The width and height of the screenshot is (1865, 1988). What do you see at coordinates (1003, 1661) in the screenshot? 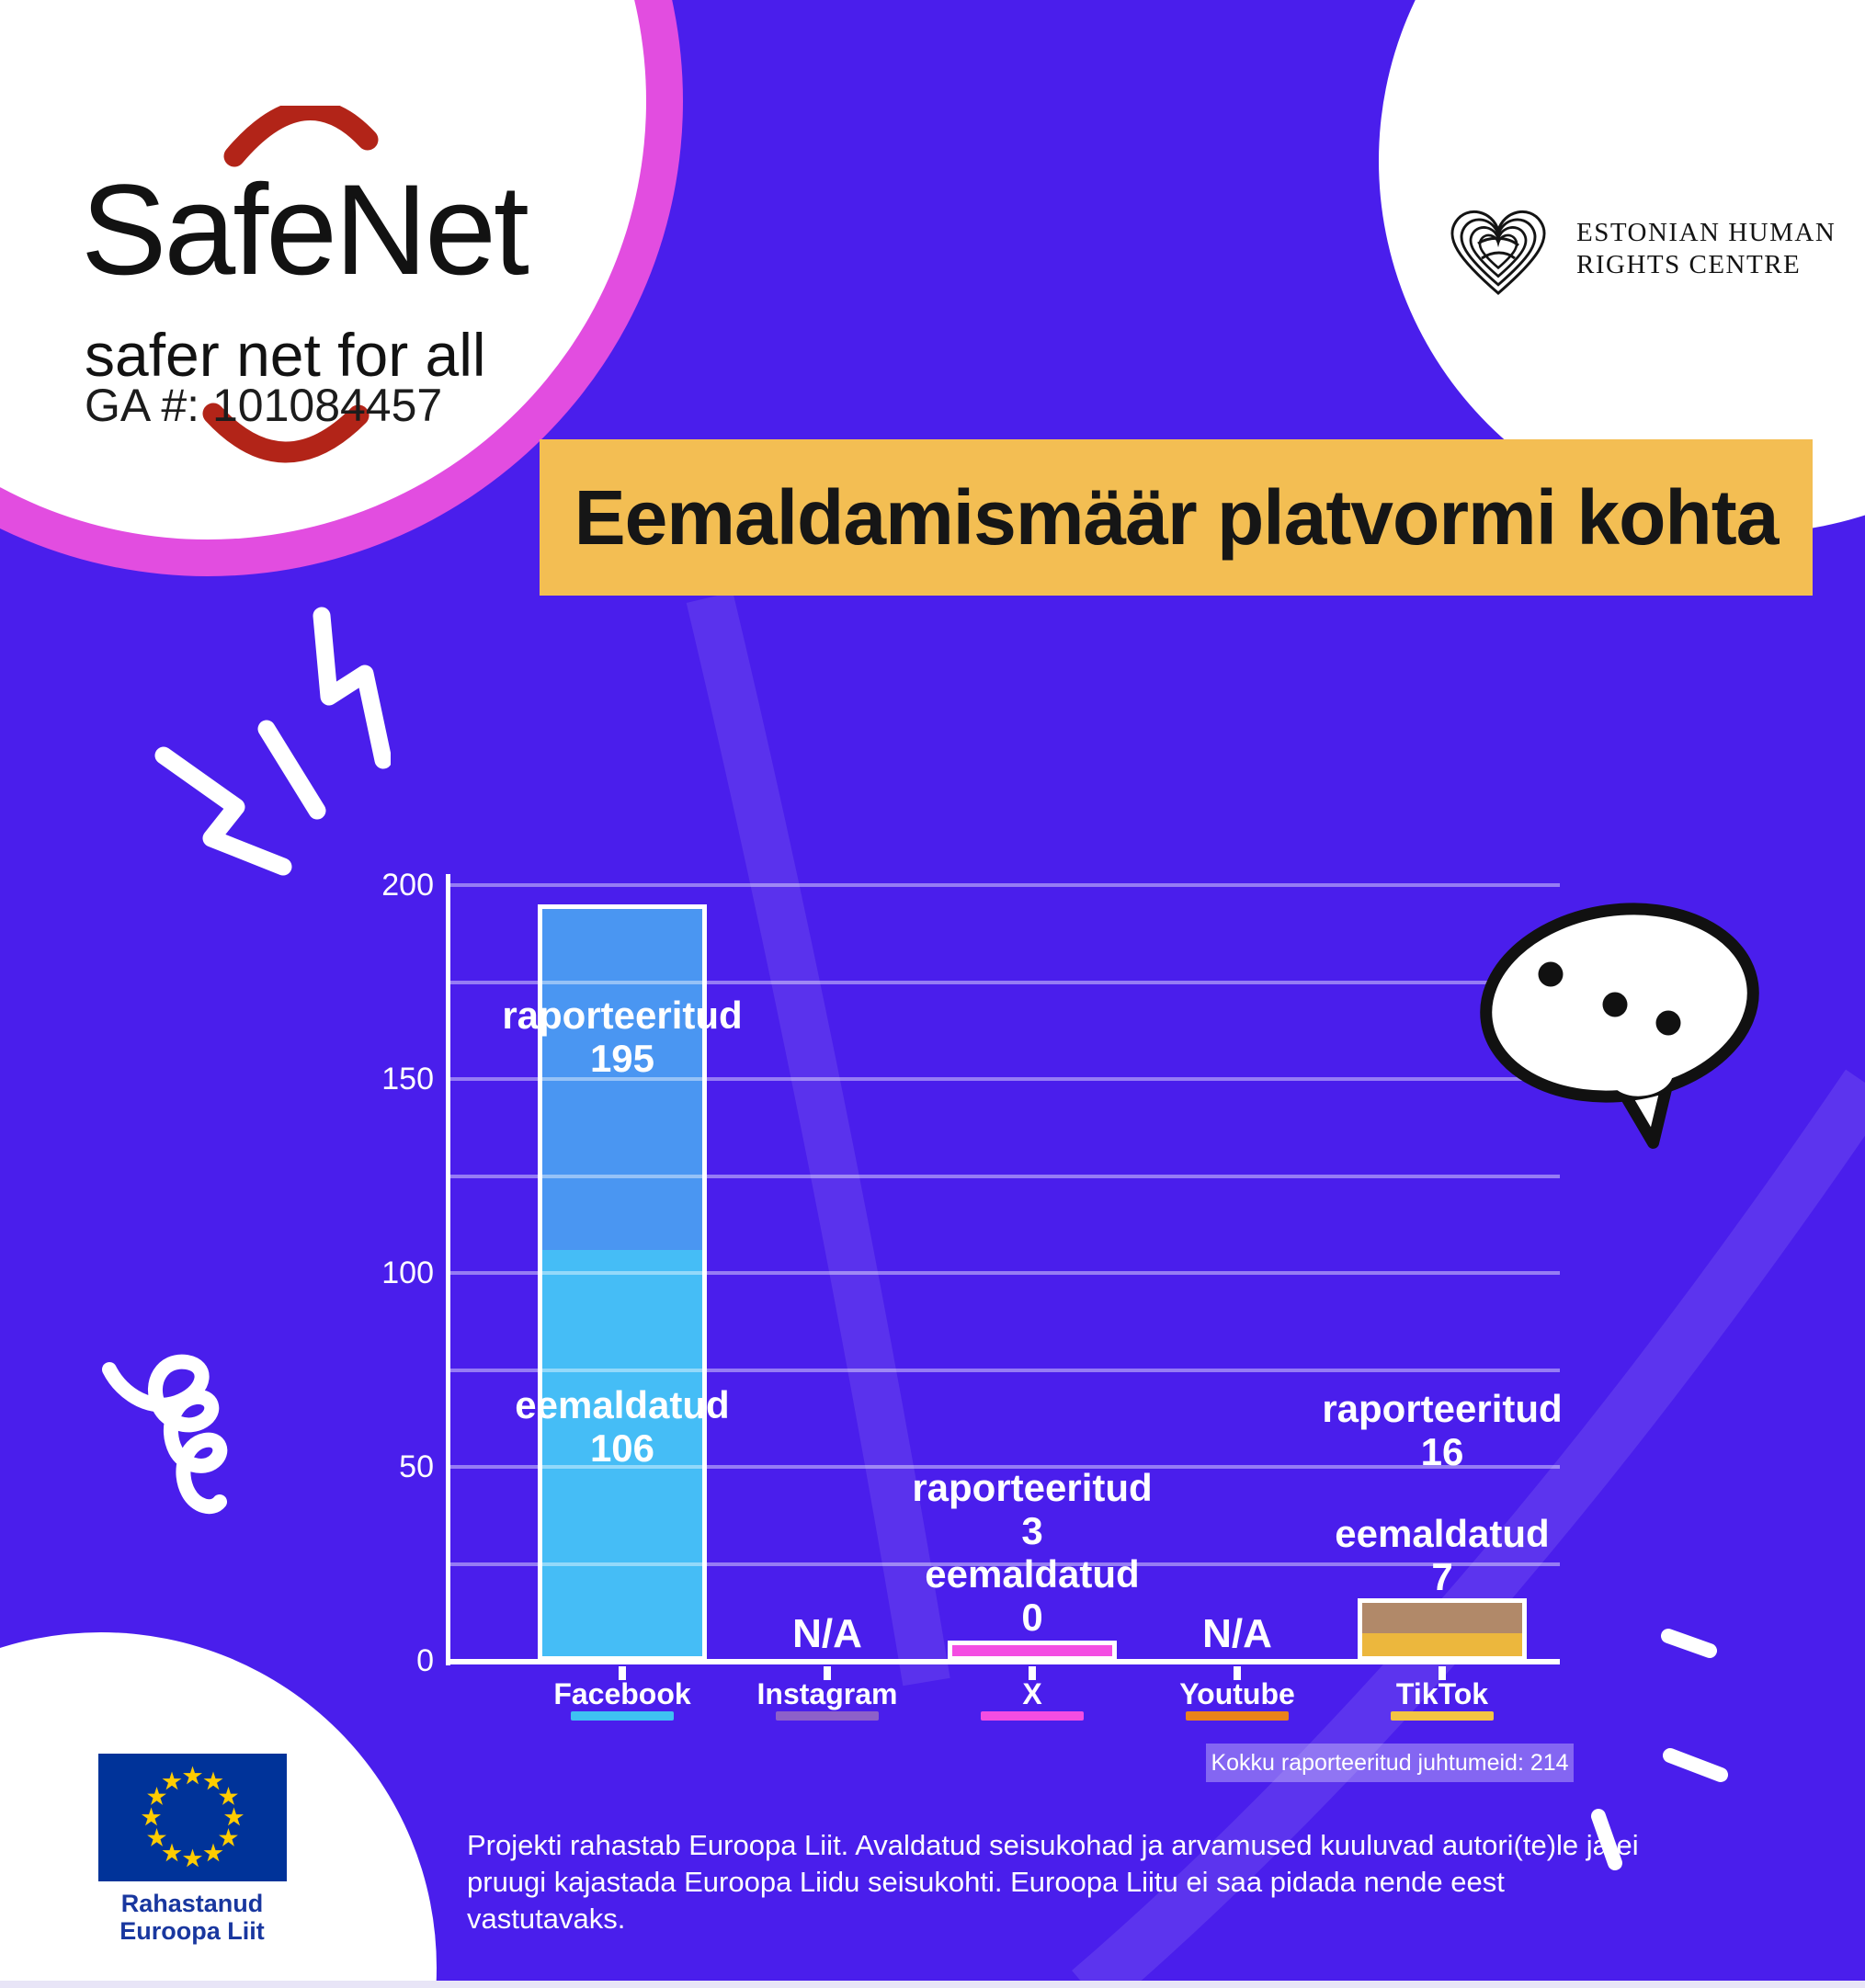
I see `x-axis-line` at bounding box center [1003, 1661].